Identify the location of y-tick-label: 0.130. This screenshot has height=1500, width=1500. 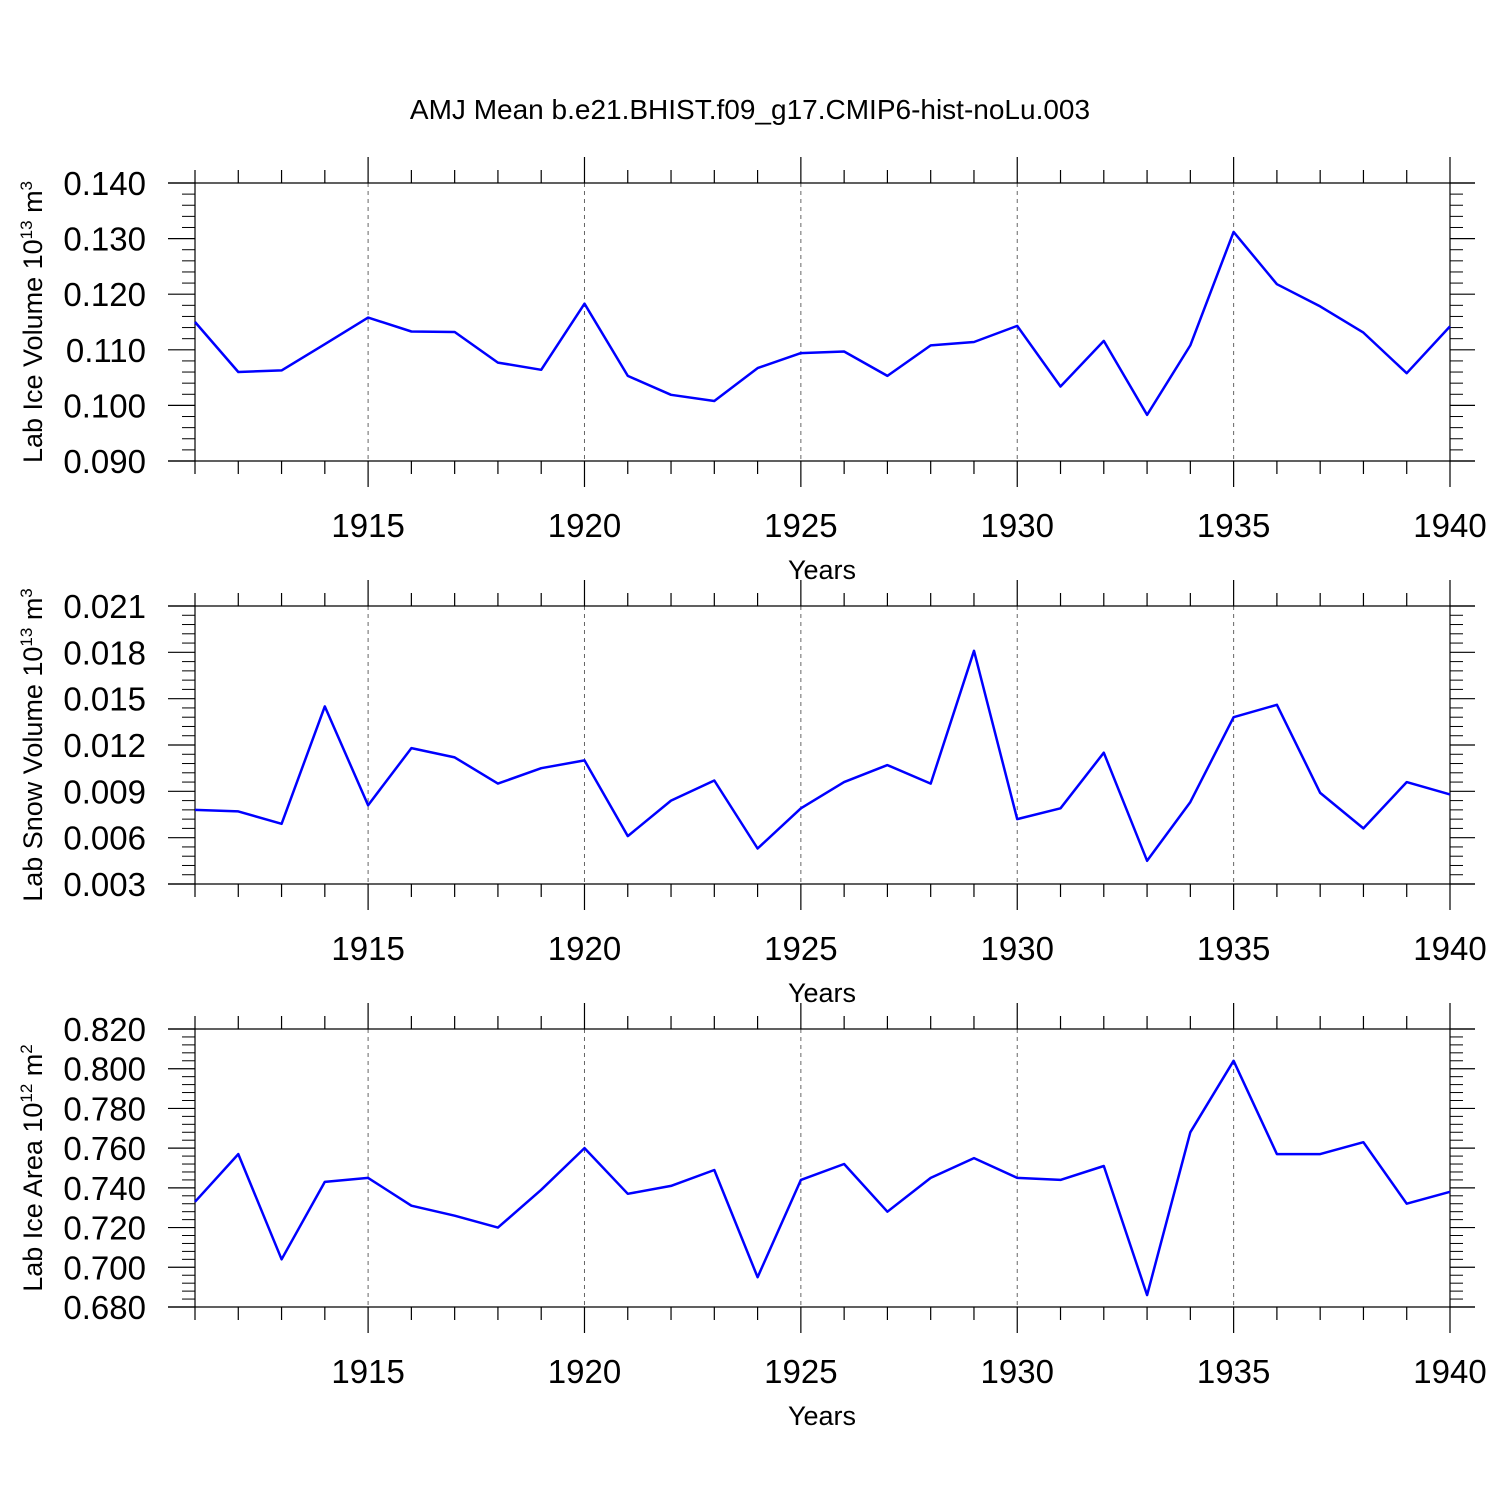
(104, 239).